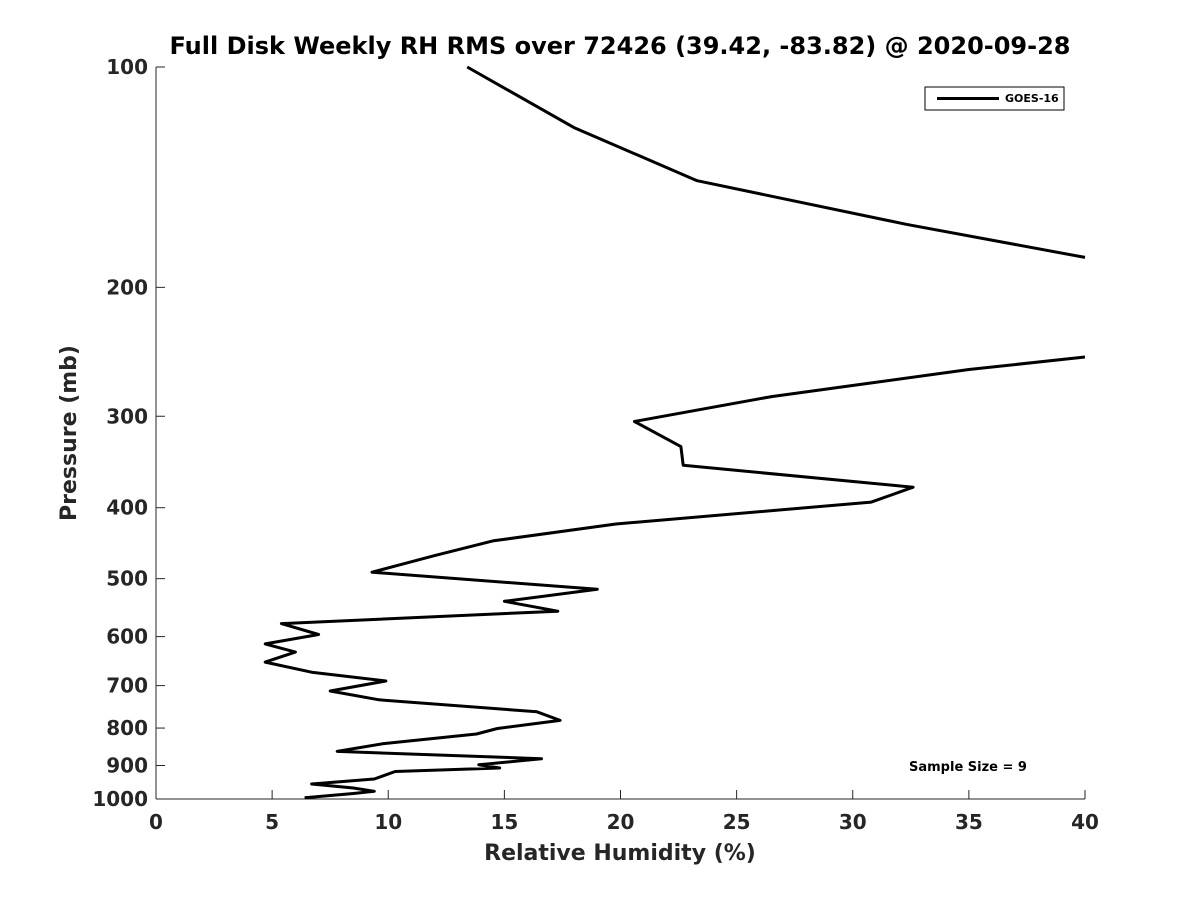 This screenshot has height=900, width=1200. I want to click on y-ticks: 100 200 300 400 500 600 700 800 900 1000, so click(128, 433).